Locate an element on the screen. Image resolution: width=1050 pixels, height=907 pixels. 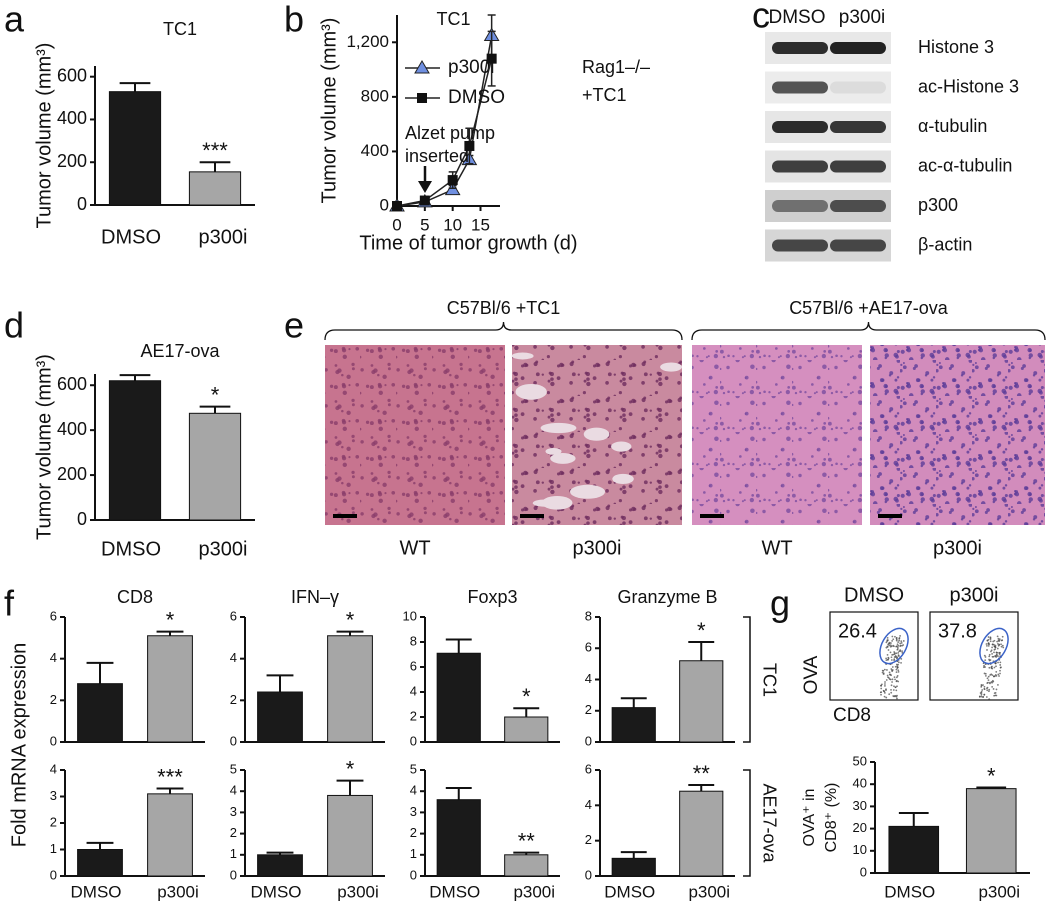
x-axis-label: Time of tumor growth (d) is located at coordinates (468, 243).